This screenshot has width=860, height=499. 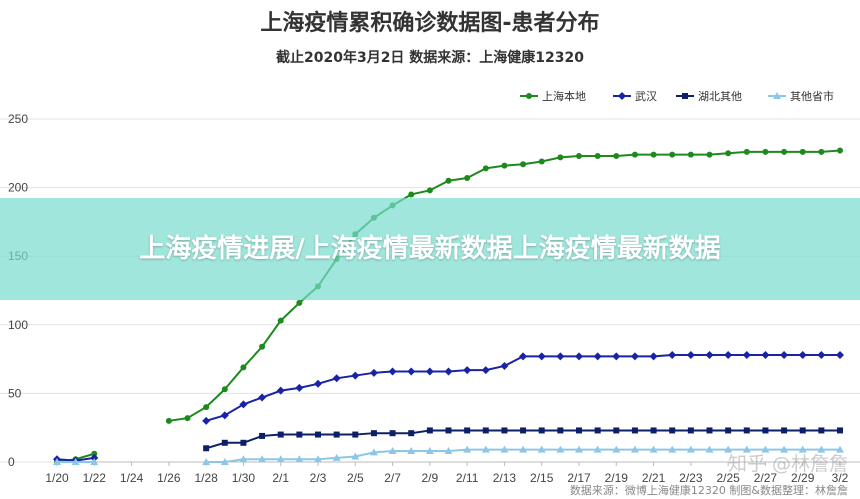 I want to click on footer-source-text: 数据来源：微博上海健康12320 制图&数据整理：林詹詹, so click(x=708, y=490).